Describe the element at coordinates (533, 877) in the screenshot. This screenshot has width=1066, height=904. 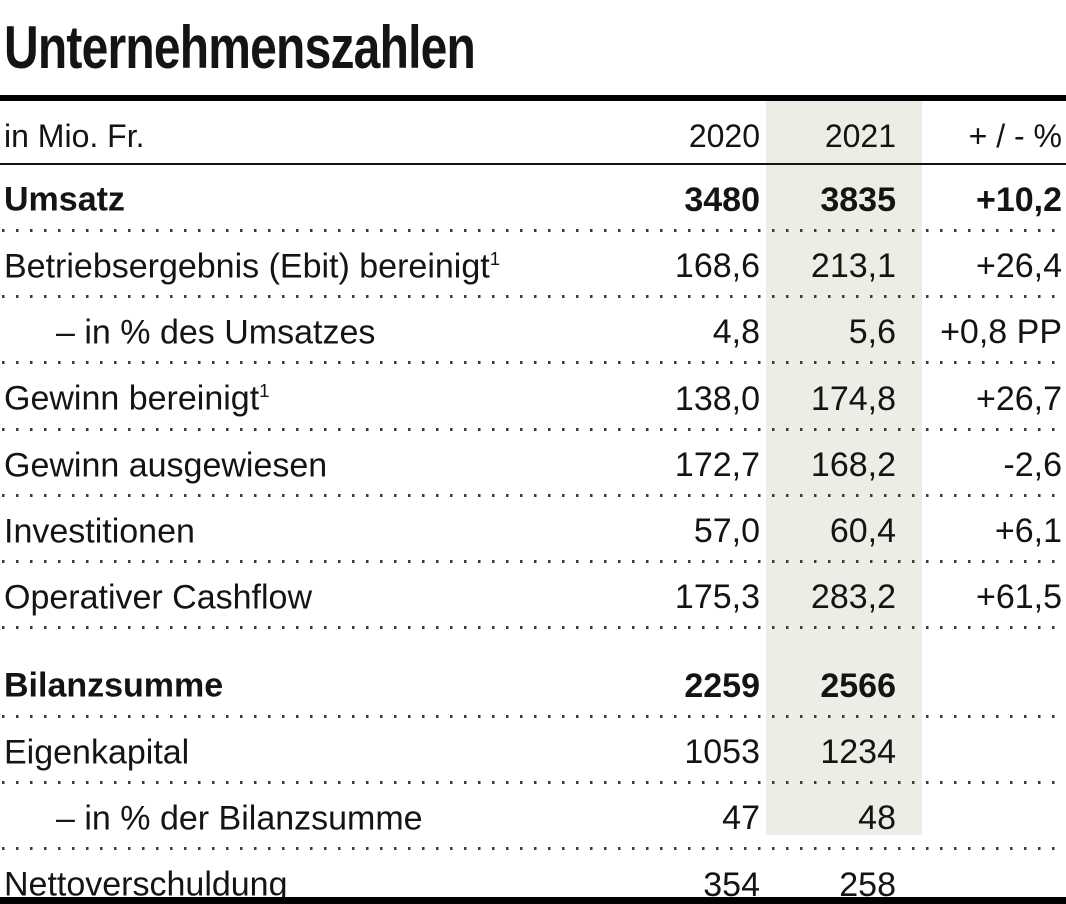
I see `table-row-nettoverschuldung: Nettoverschuldung 354 258` at that location.